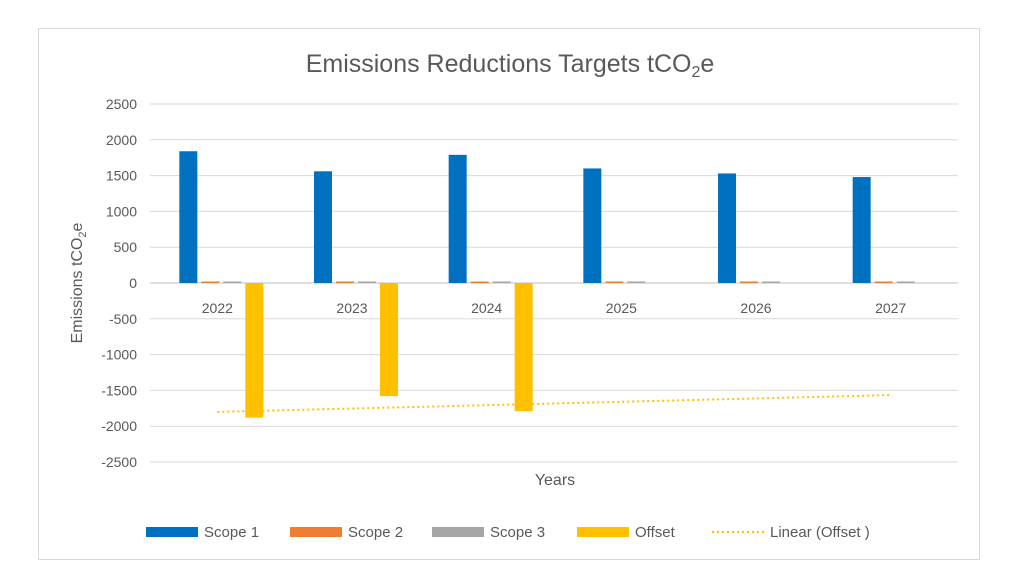 The height and width of the screenshot is (587, 1020). What do you see at coordinates (123, 319) in the screenshot?
I see `y-tick-label: -500` at bounding box center [123, 319].